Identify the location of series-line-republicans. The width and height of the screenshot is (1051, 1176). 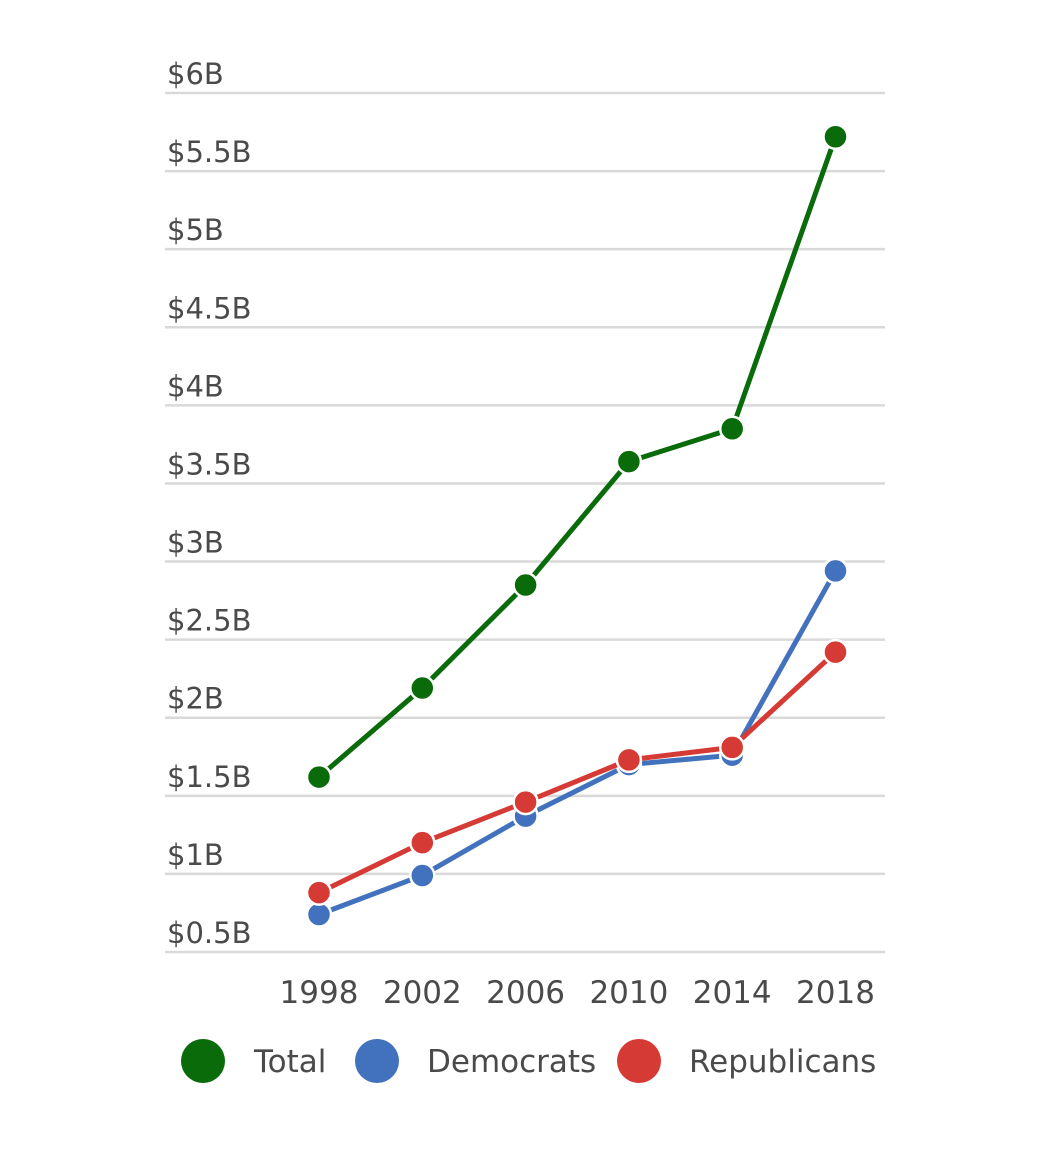
(577, 772).